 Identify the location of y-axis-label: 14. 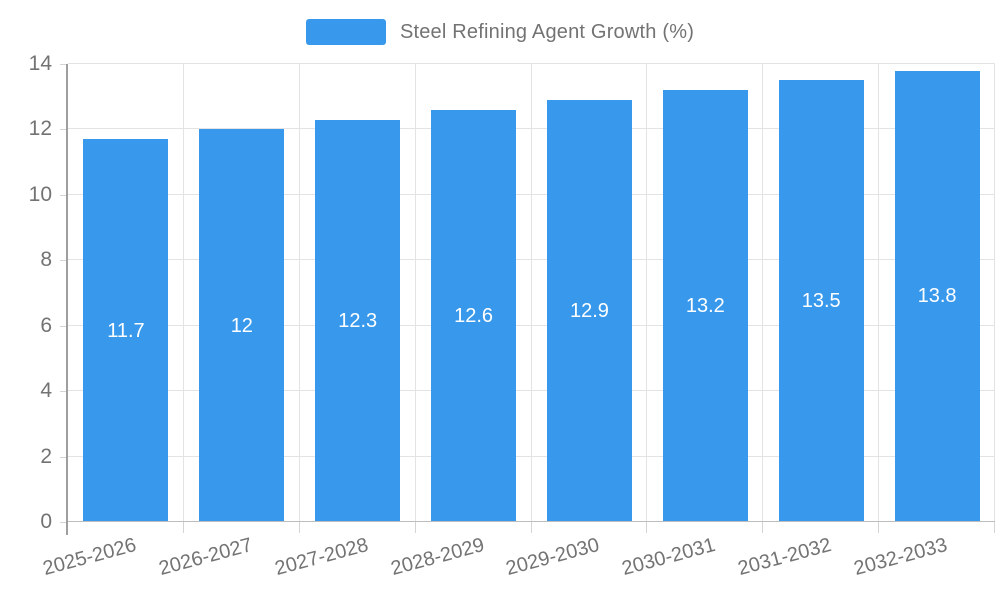
(40, 63).